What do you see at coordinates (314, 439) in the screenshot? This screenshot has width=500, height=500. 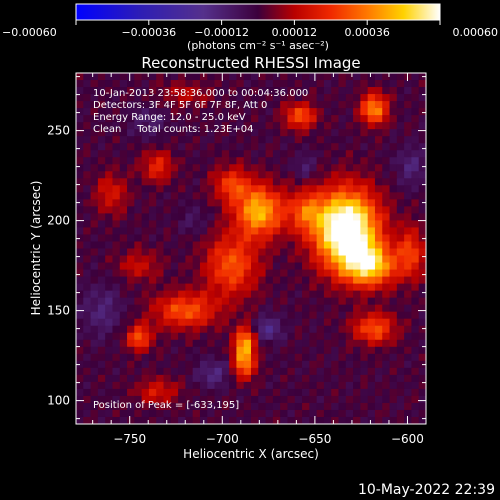 I see `x-tick-label: −650` at bounding box center [314, 439].